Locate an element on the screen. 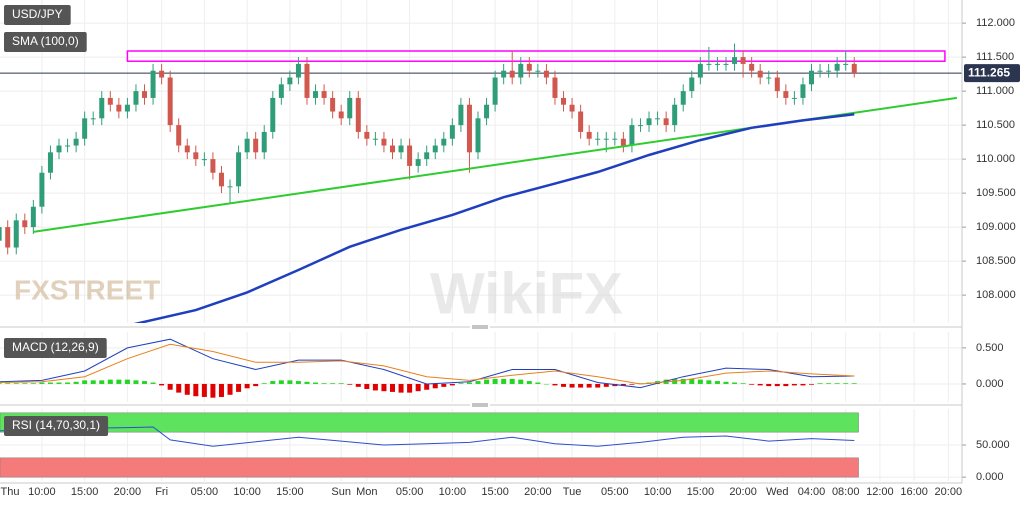 Image resolution: width=1032 pixels, height=505 pixels. x-tick-label: Sun is located at coordinates (341, 492).